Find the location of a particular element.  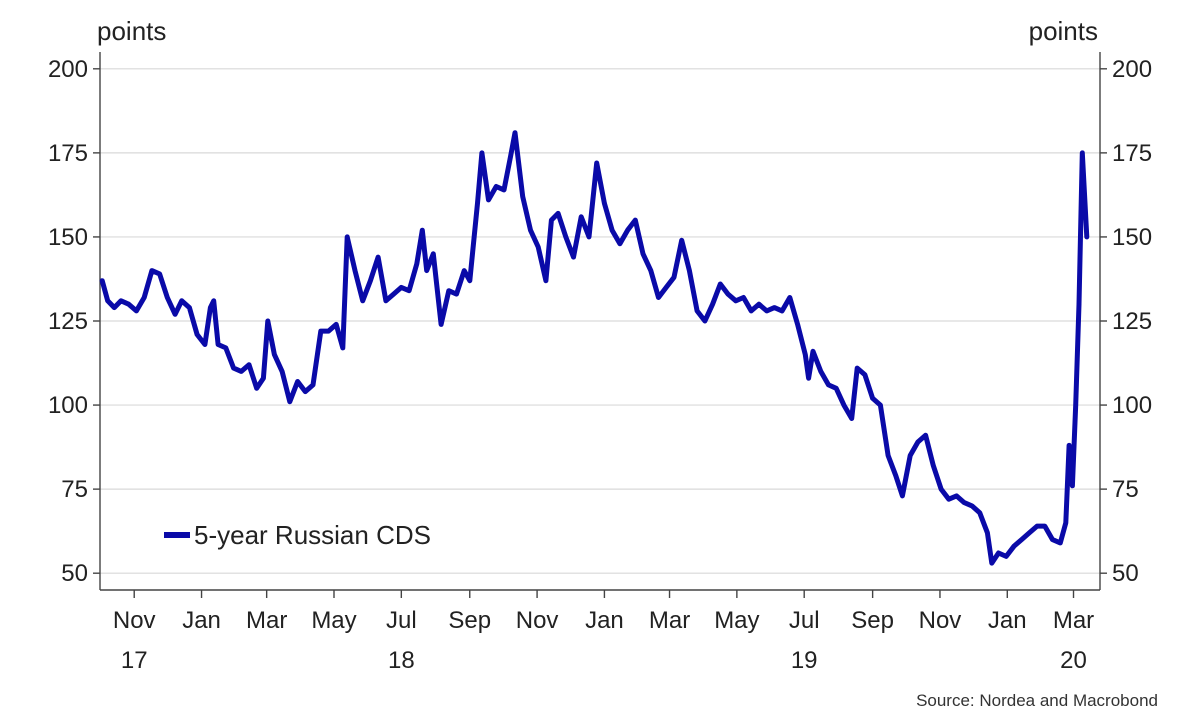

year-label: 20 is located at coordinates (1073, 660).